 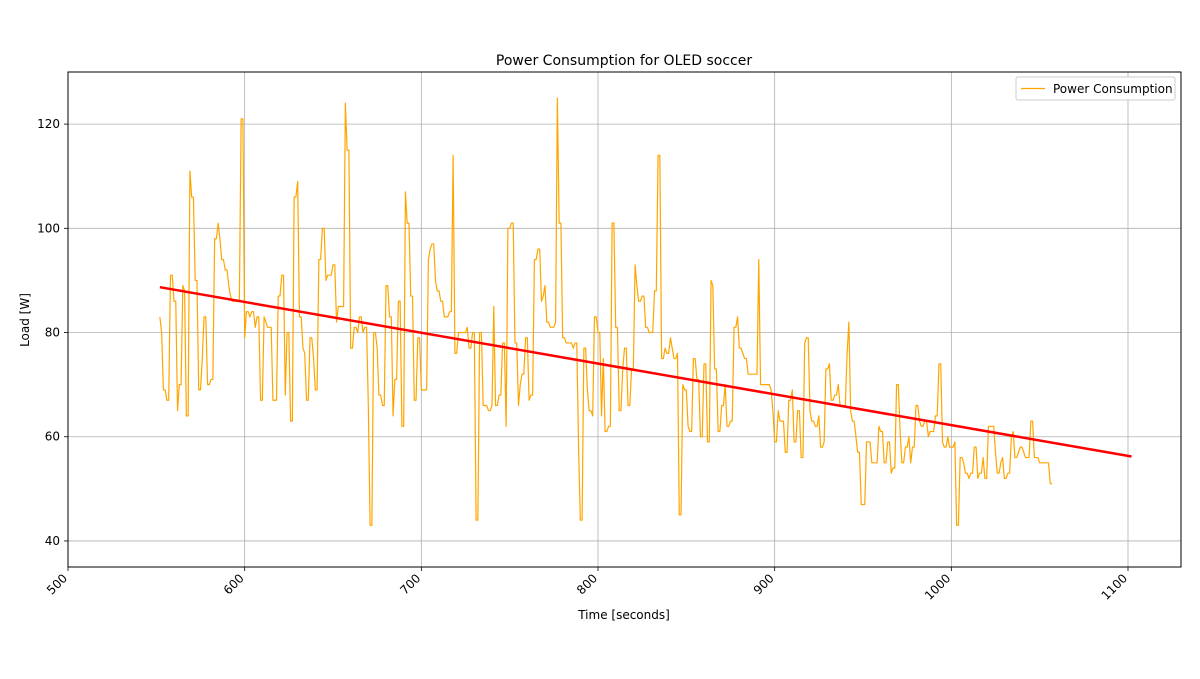 I want to click on y-tick-label: 40, so click(x=52, y=541).